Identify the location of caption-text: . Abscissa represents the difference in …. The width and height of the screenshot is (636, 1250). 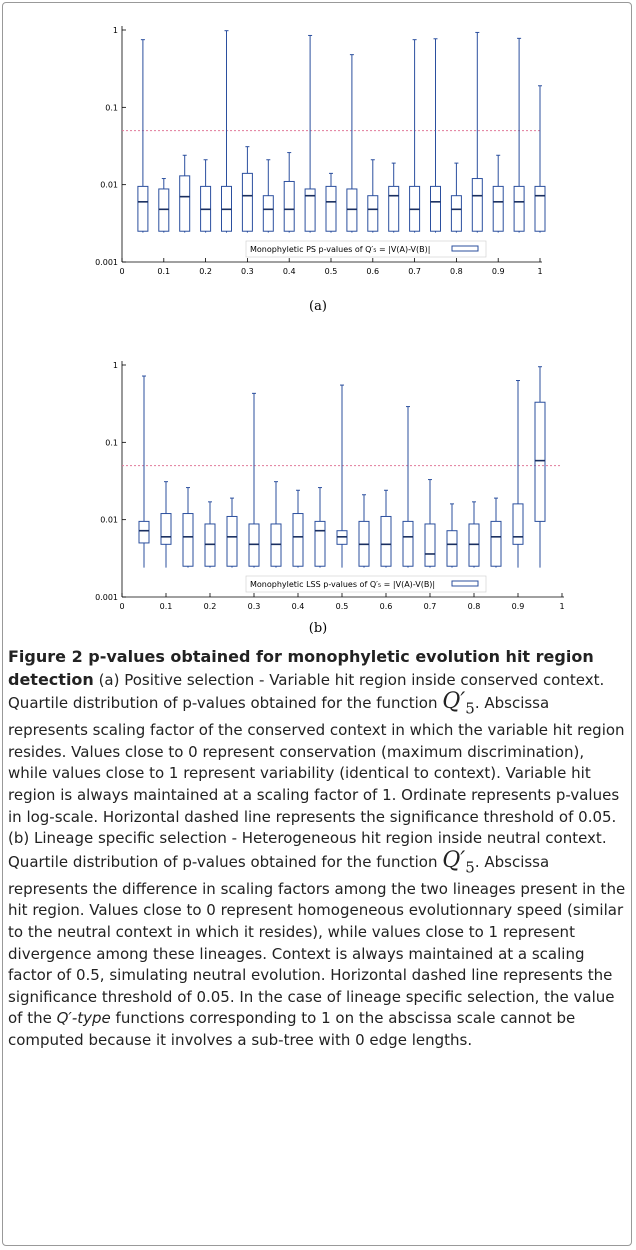
(317, 940).